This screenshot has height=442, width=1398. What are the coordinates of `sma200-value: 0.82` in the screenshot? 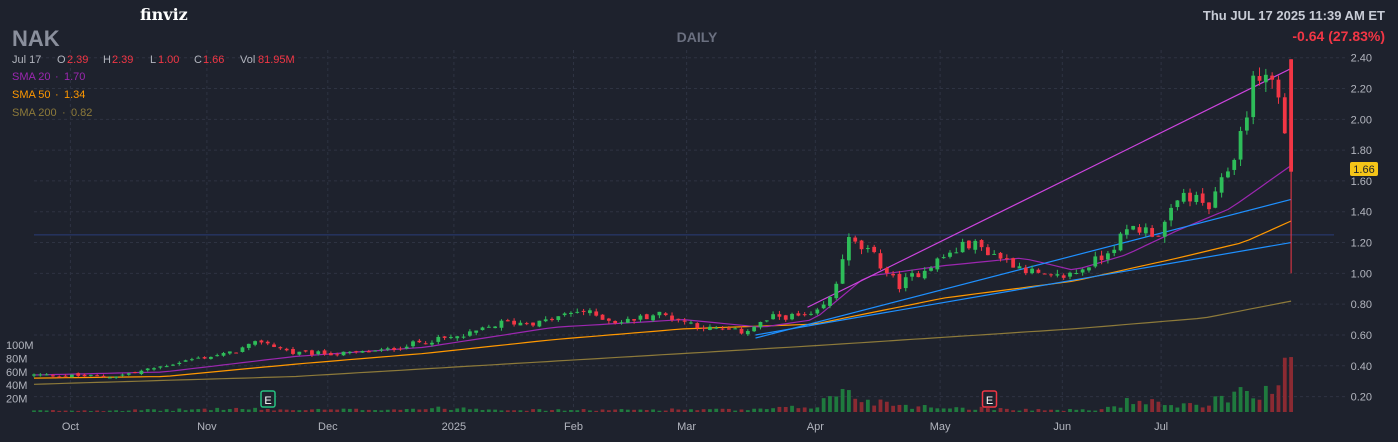 It's located at (81, 113).